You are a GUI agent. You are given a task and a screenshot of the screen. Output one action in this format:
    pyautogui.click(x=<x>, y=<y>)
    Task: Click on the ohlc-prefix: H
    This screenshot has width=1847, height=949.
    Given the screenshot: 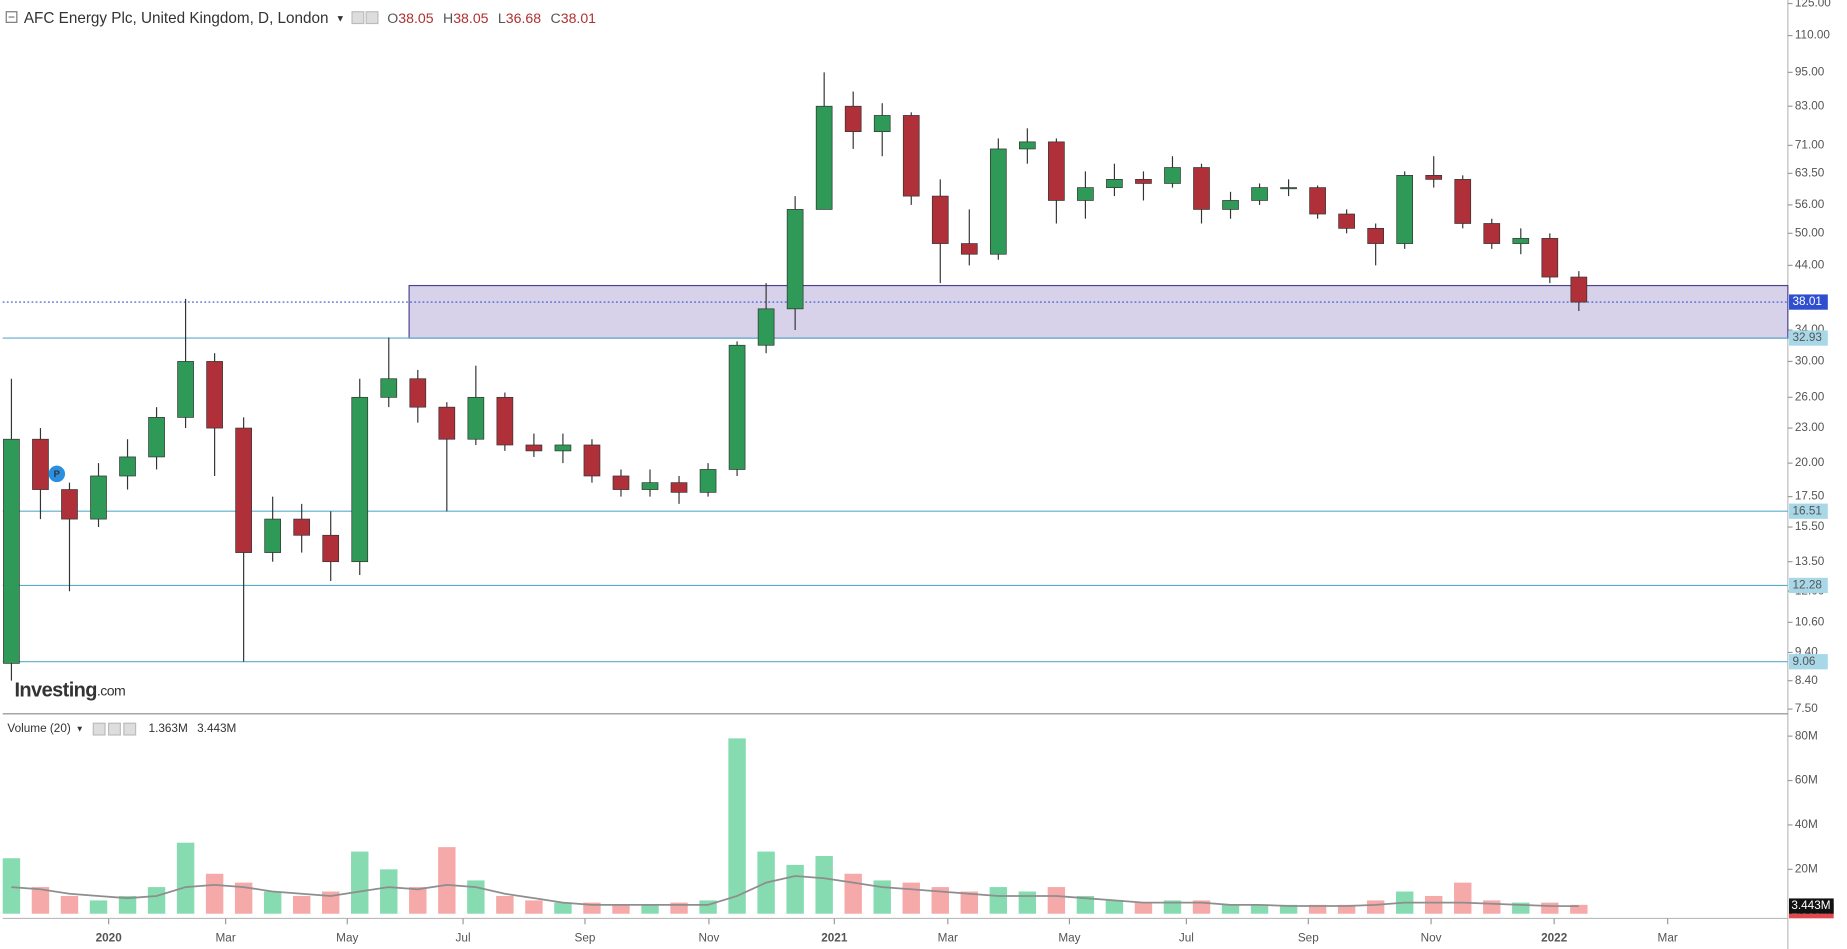 What is the action you would take?
    pyautogui.click(x=448, y=18)
    